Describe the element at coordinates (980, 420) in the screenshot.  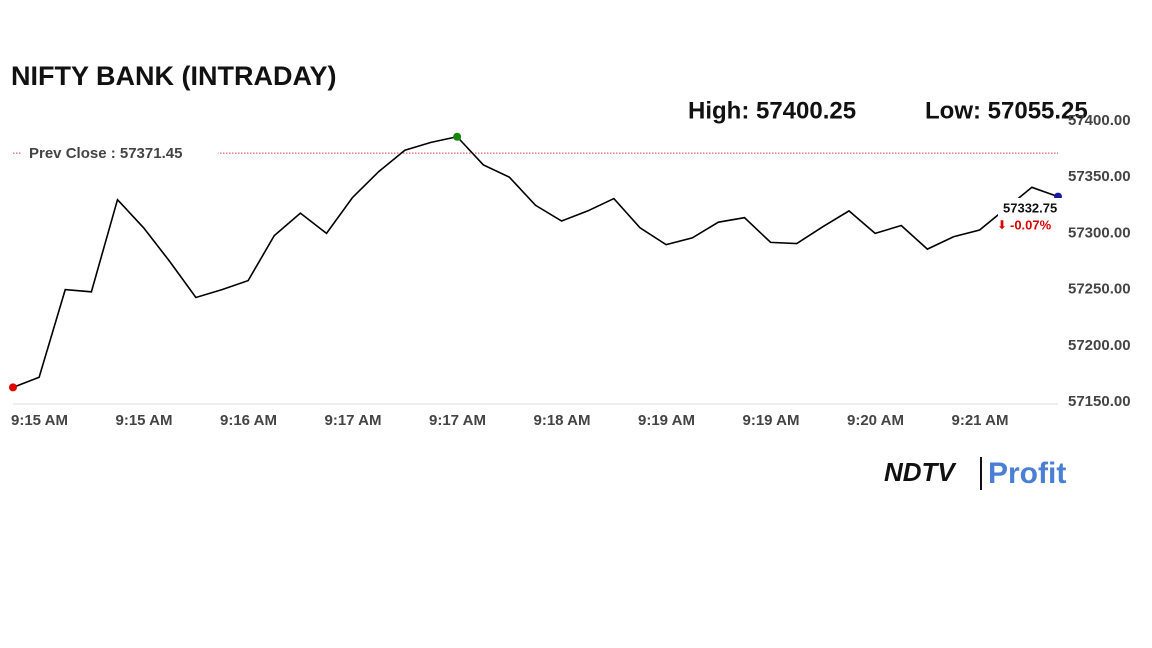
I see `x-tick-label: 9:21 AM` at that location.